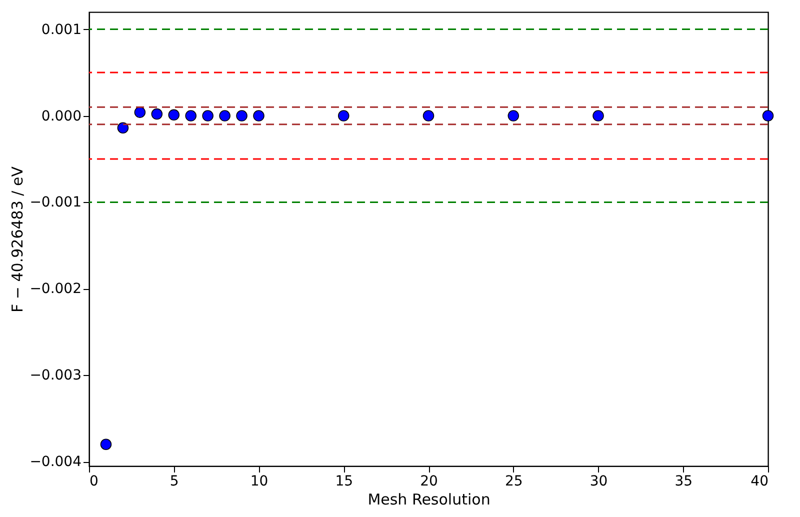 This screenshot has width=800, height=517. I want to click on y-tick-label: 0.001, so click(61, 30).